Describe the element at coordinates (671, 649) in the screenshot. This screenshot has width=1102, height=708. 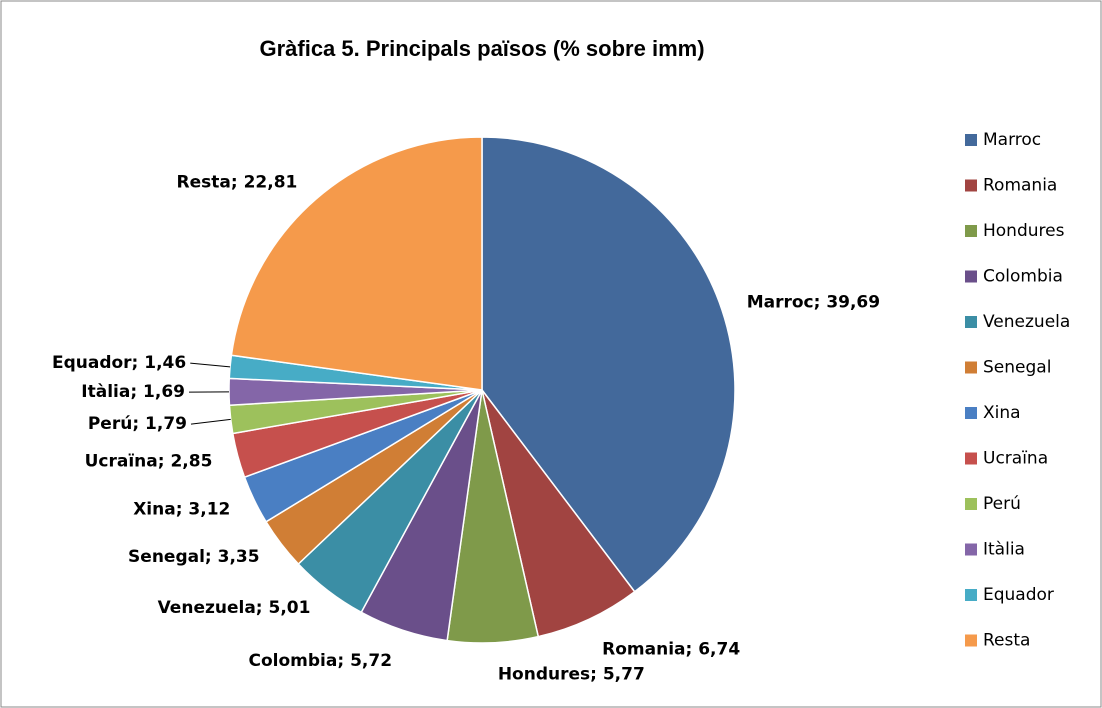
I see `data-label: Romania; 6,74` at that location.